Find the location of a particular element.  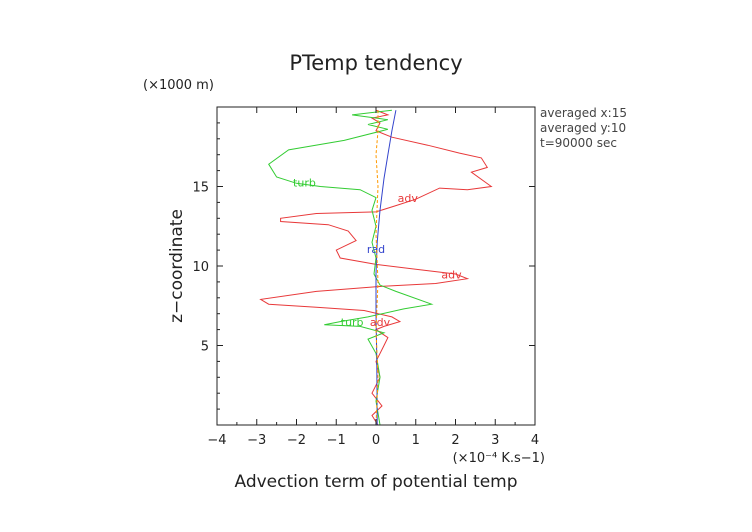

y-tick-label: 15 is located at coordinates (200, 188).